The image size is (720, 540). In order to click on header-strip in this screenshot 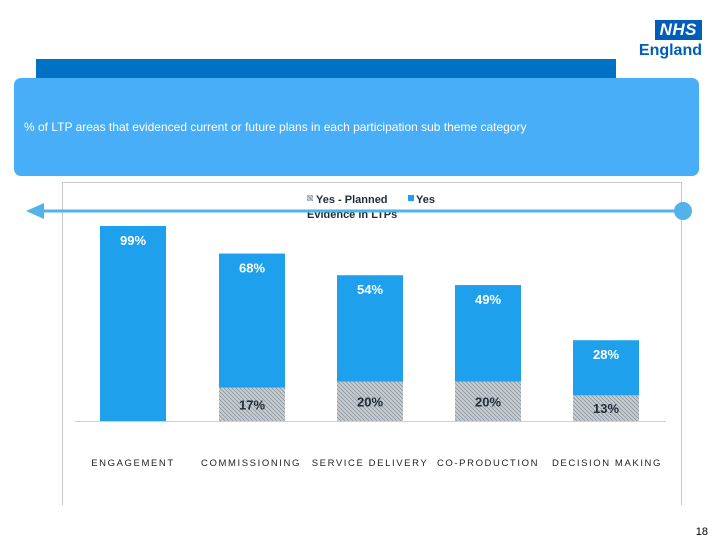, I will do `click(326, 68)`.